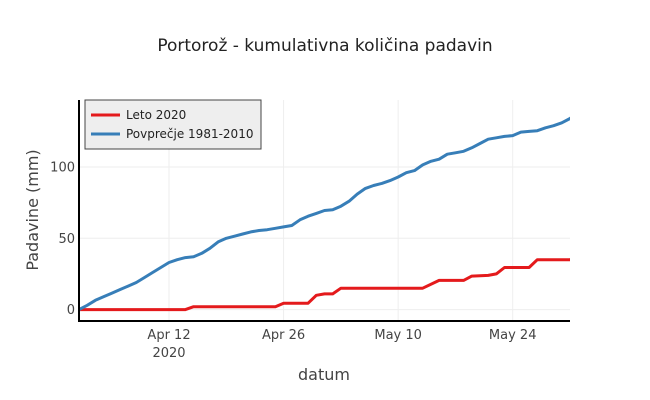  Describe the element at coordinates (283, 335) in the screenshot. I see `x-tick-label: Apr 26` at that location.